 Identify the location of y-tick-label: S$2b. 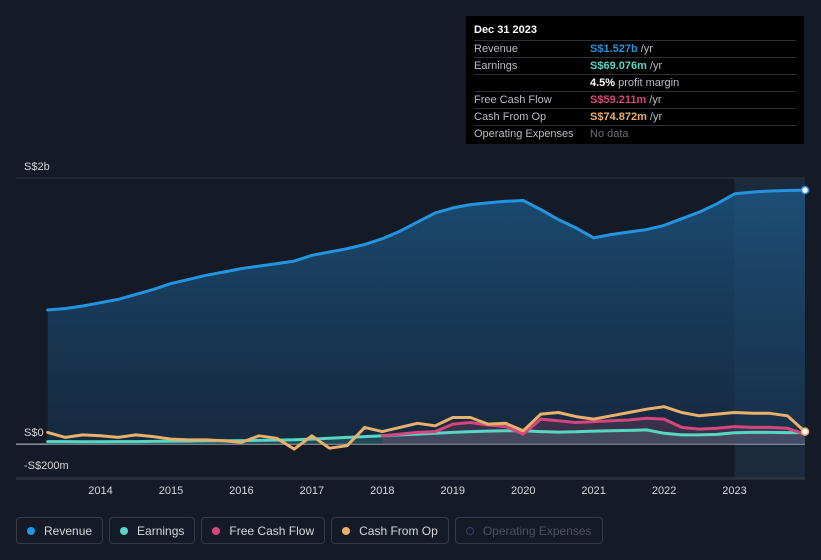
(37, 167).